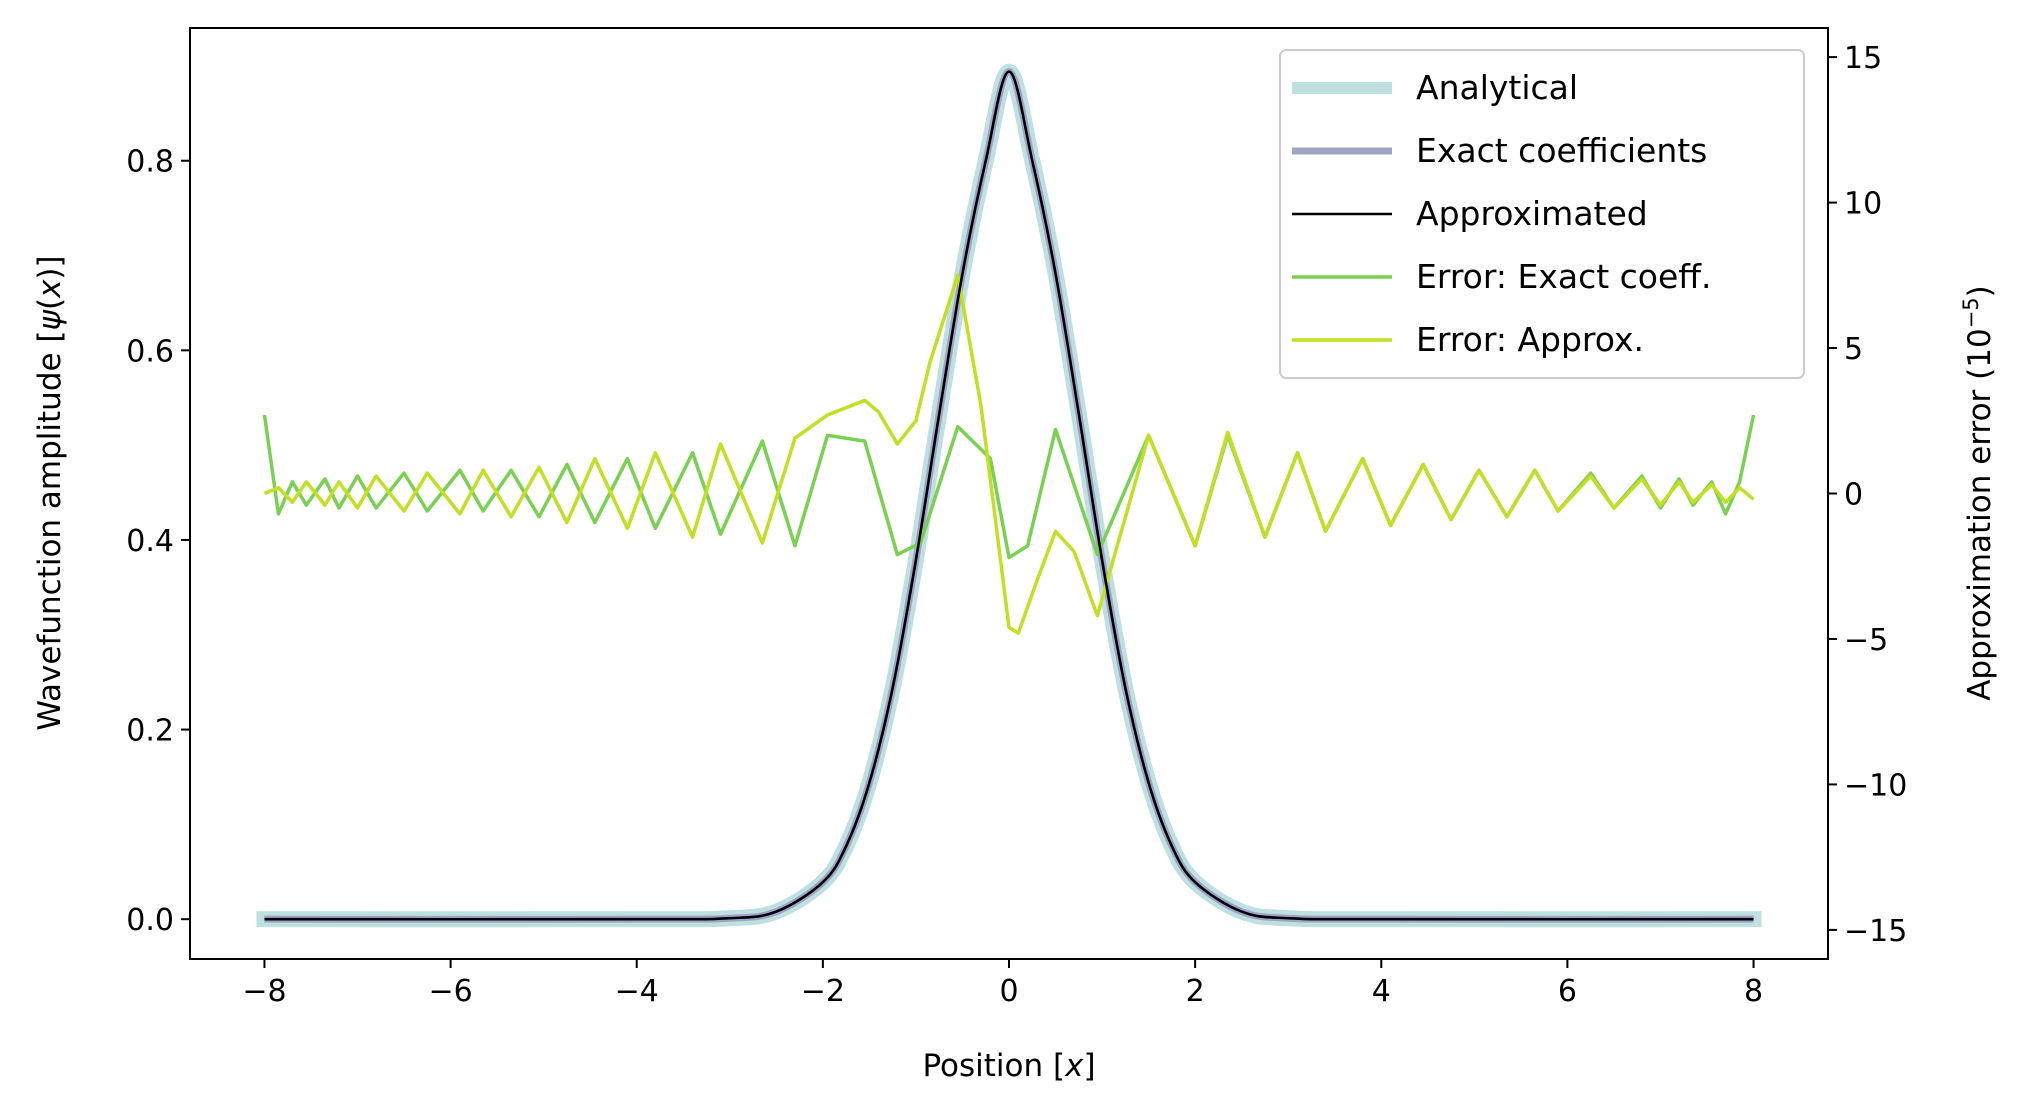  What do you see at coordinates (264, 991) in the screenshot?
I see `x-tick-label: −8` at bounding box center [264, 991].